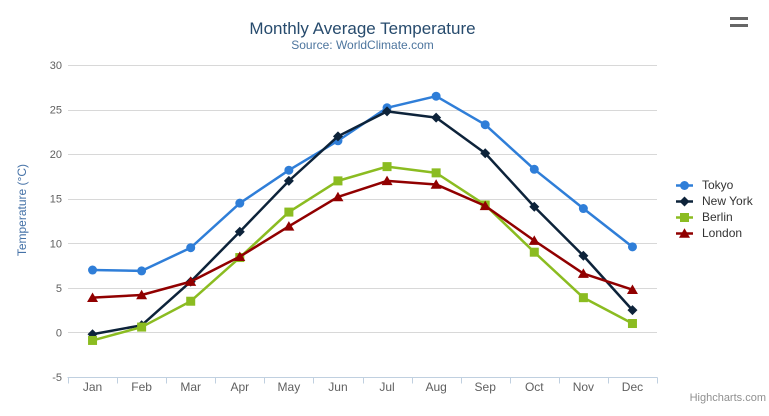  What do you see at coordinates (239, 387) in the screenshot?
I see `x-tick-label: Apr` at bounding box center [239, 387].